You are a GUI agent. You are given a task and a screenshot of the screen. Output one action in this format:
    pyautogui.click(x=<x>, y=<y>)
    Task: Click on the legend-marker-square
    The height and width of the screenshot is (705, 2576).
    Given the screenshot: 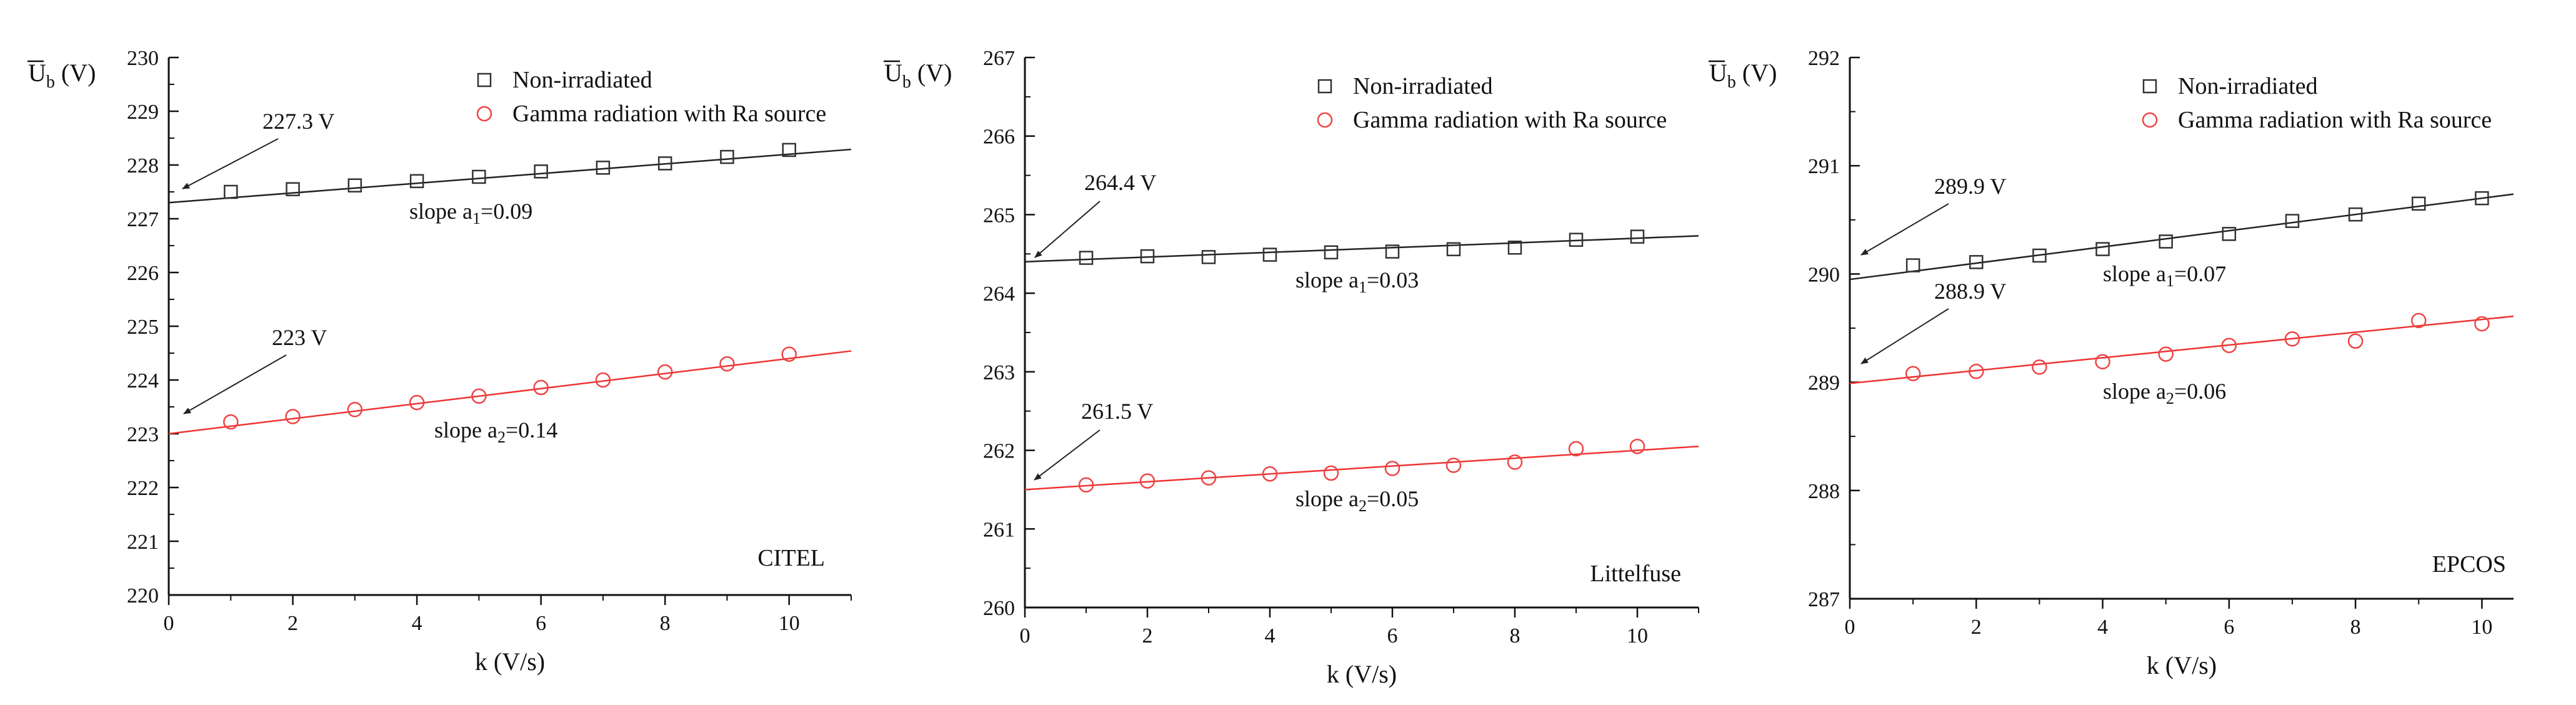 What is the action you would take?
    pyautogui.click(x=1324, y=86)
    